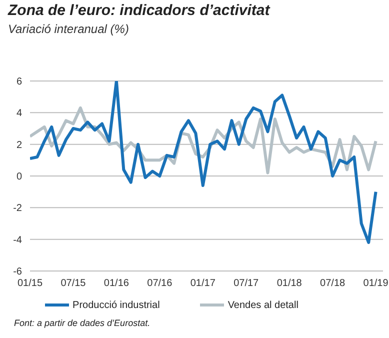  What do you see at coordinates (17, 272) in the screenshot?
I see `y-tick-label: -6` at bounding box center [17, 272].